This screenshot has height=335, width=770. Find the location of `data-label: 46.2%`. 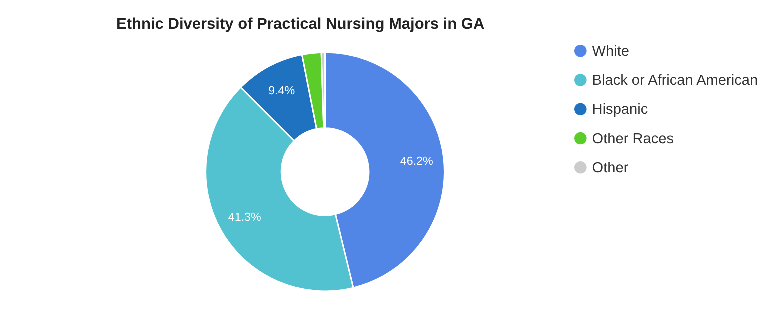

data-label: 46.2% is located at coordinates (417, 161).